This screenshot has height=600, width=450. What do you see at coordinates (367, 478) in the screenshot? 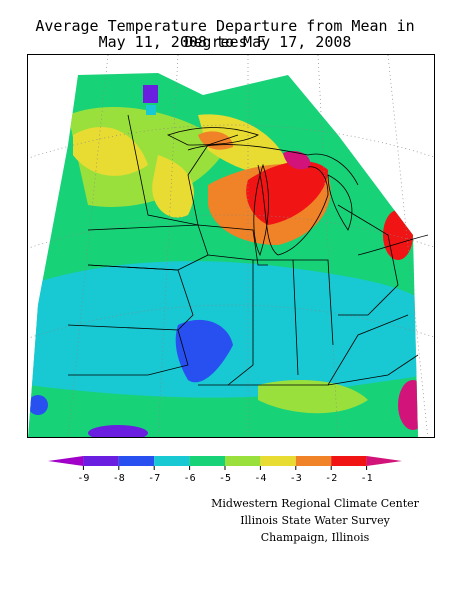
I see `legend-tick-label: -1` at bounding box center [367, 478].